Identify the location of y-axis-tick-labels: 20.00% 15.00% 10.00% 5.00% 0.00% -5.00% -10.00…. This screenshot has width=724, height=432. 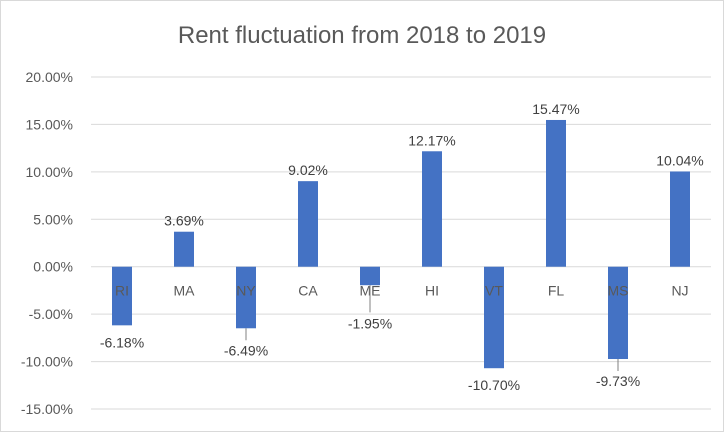
(47, 243).